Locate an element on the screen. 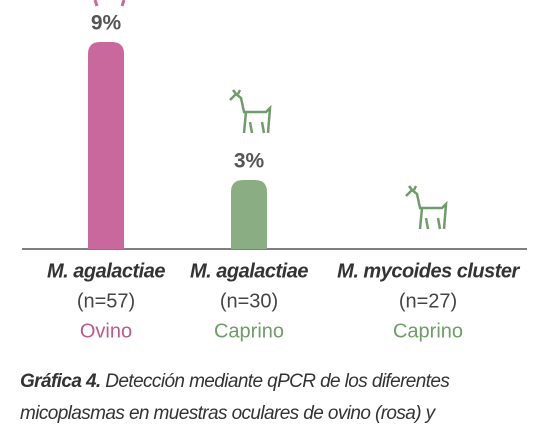 The height and width of the screenshot is (433, 551). sample-size: (n=30) is located at coordinates (249, 301).